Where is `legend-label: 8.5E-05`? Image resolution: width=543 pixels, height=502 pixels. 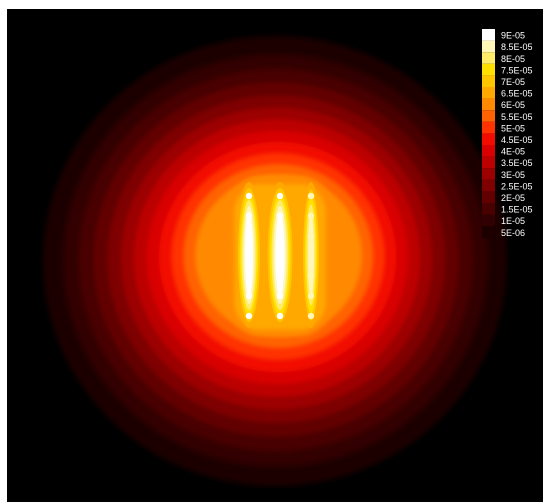
legend-label: 8.5E-05 is located at coordinates (517, 47).